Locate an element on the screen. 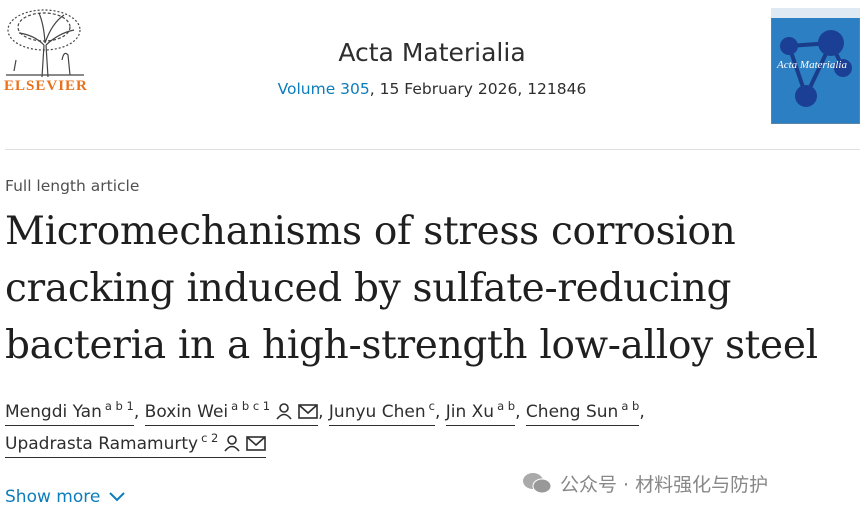 The image size is (864, 516). elsevier-logo is located at coordinates (45, 43).